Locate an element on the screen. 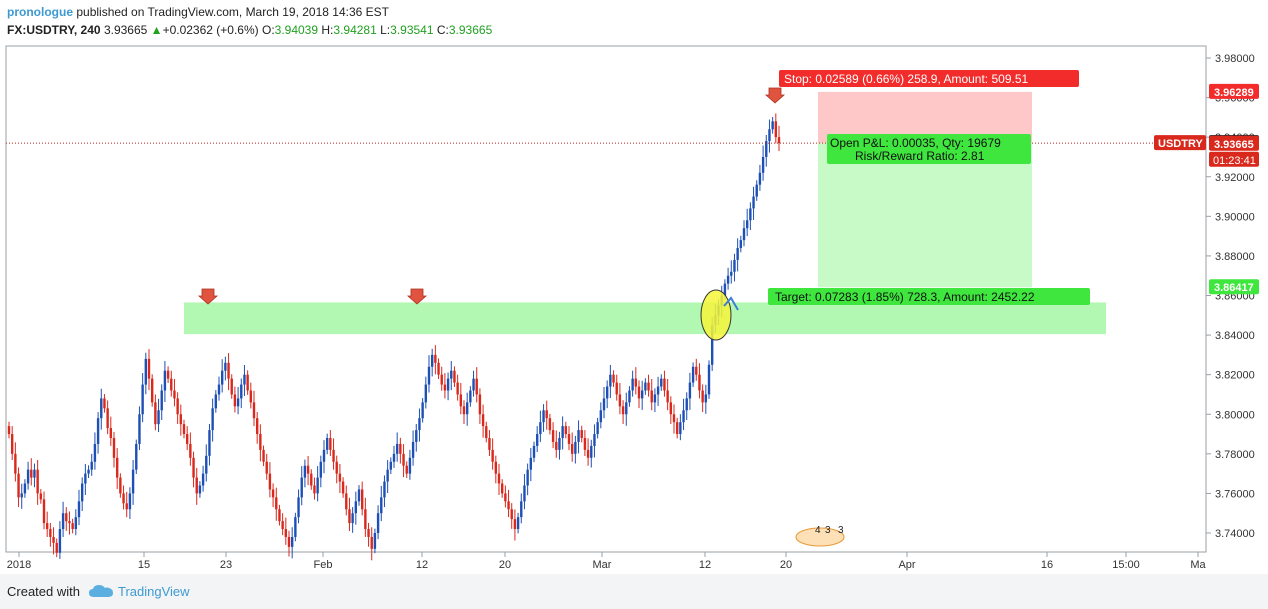  y-tick-label: 3.76000 is located at coordinates (1235, 494).